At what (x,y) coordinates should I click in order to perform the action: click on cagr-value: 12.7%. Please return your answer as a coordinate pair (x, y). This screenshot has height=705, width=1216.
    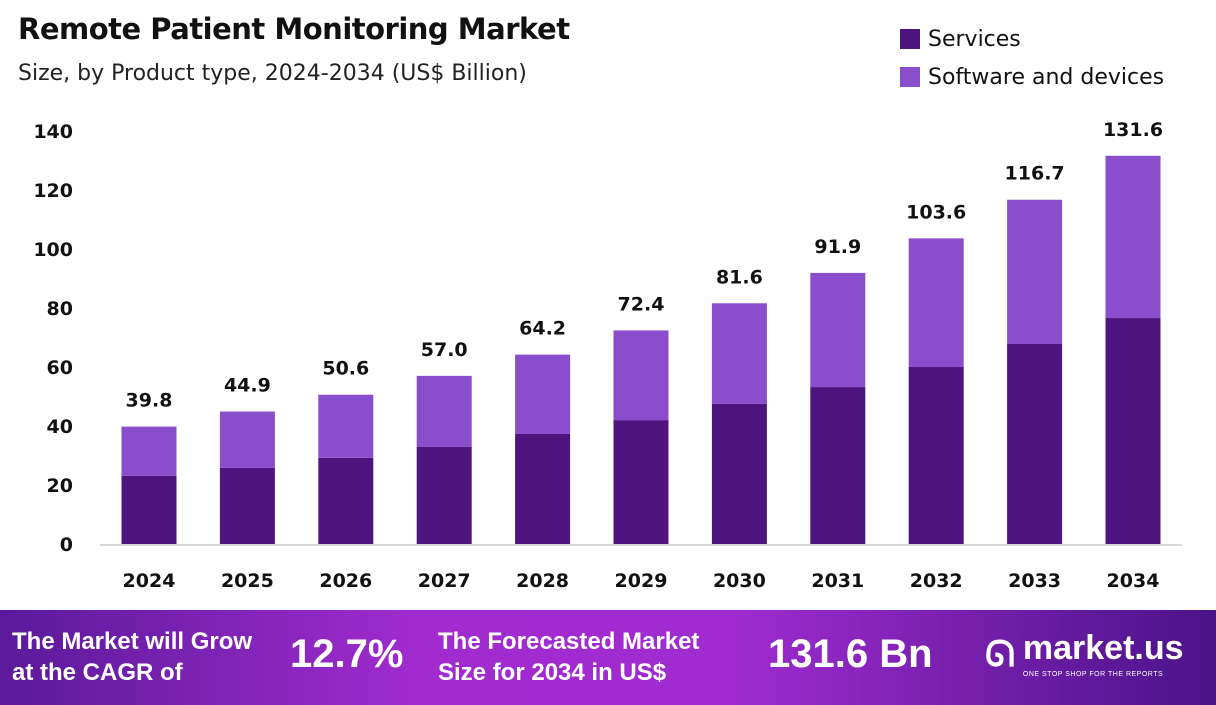
    Looking at the image, I should click on (347, 654).